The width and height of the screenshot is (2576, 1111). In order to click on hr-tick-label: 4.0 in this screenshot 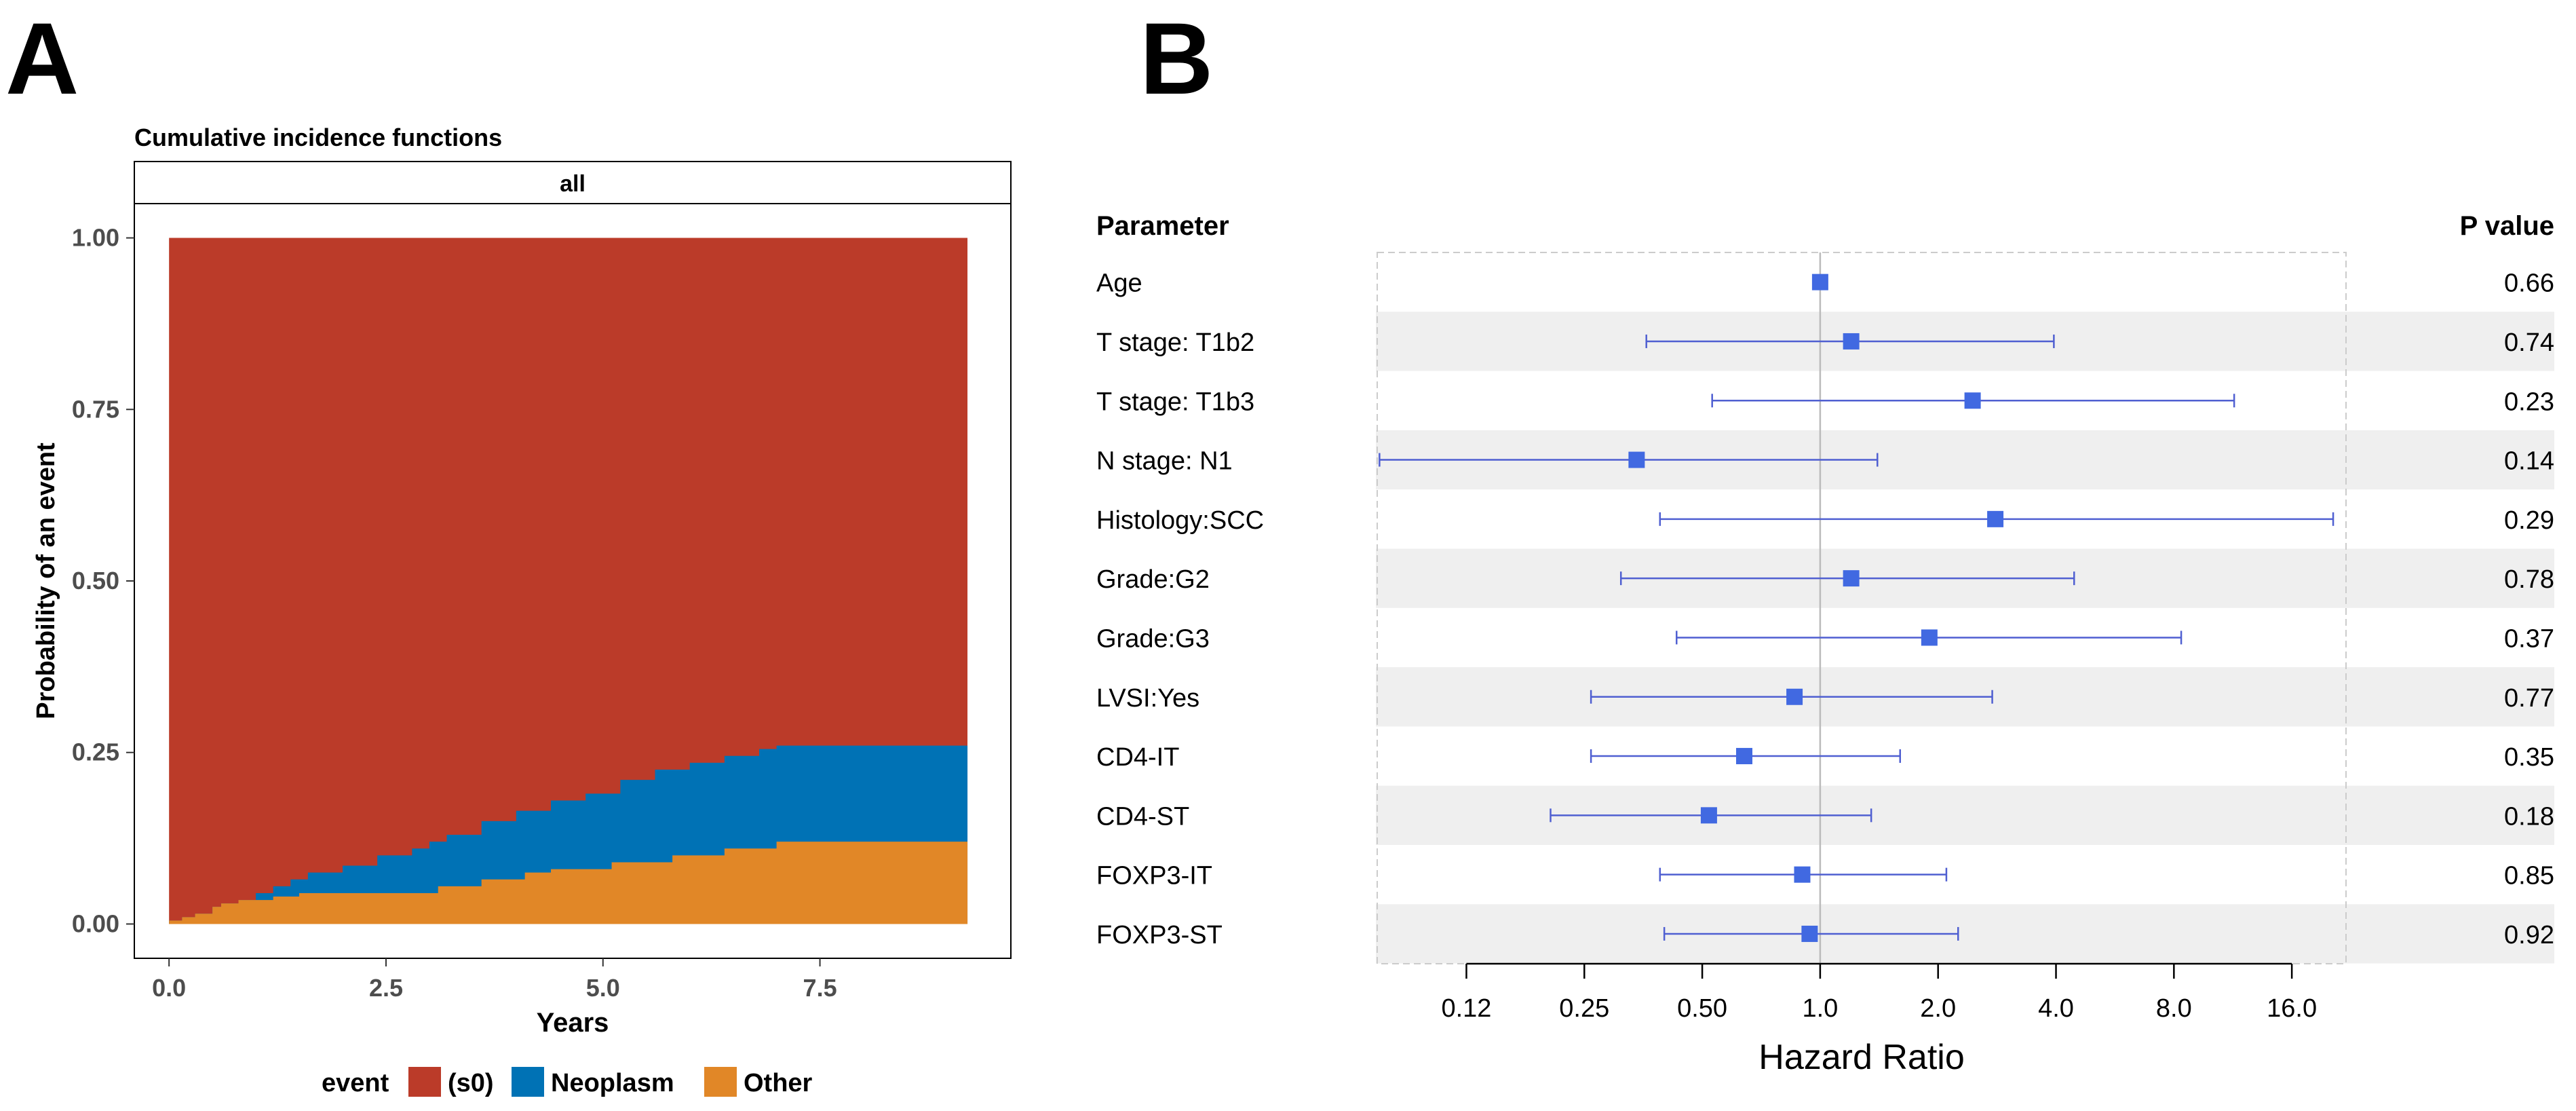, I will do `click(2056, 1008)`.